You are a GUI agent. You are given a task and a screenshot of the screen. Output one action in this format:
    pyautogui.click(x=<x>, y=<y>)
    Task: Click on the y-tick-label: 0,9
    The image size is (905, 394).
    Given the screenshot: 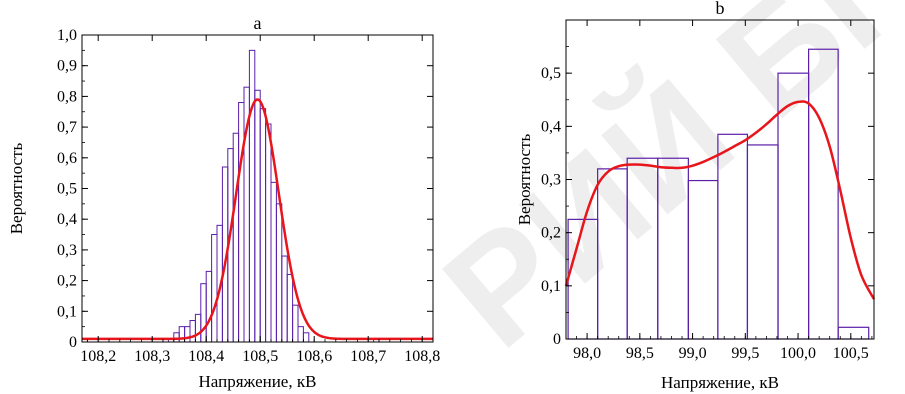 What is the action you would take?
    pyautogui.click(x=67, y=66)
    